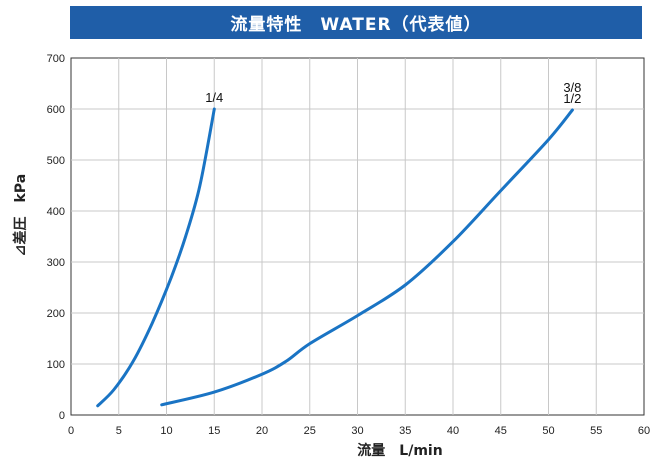  Describe the element at coordinates (214, 97) in the screenshot. I see `series-label: 1/4` at that location.